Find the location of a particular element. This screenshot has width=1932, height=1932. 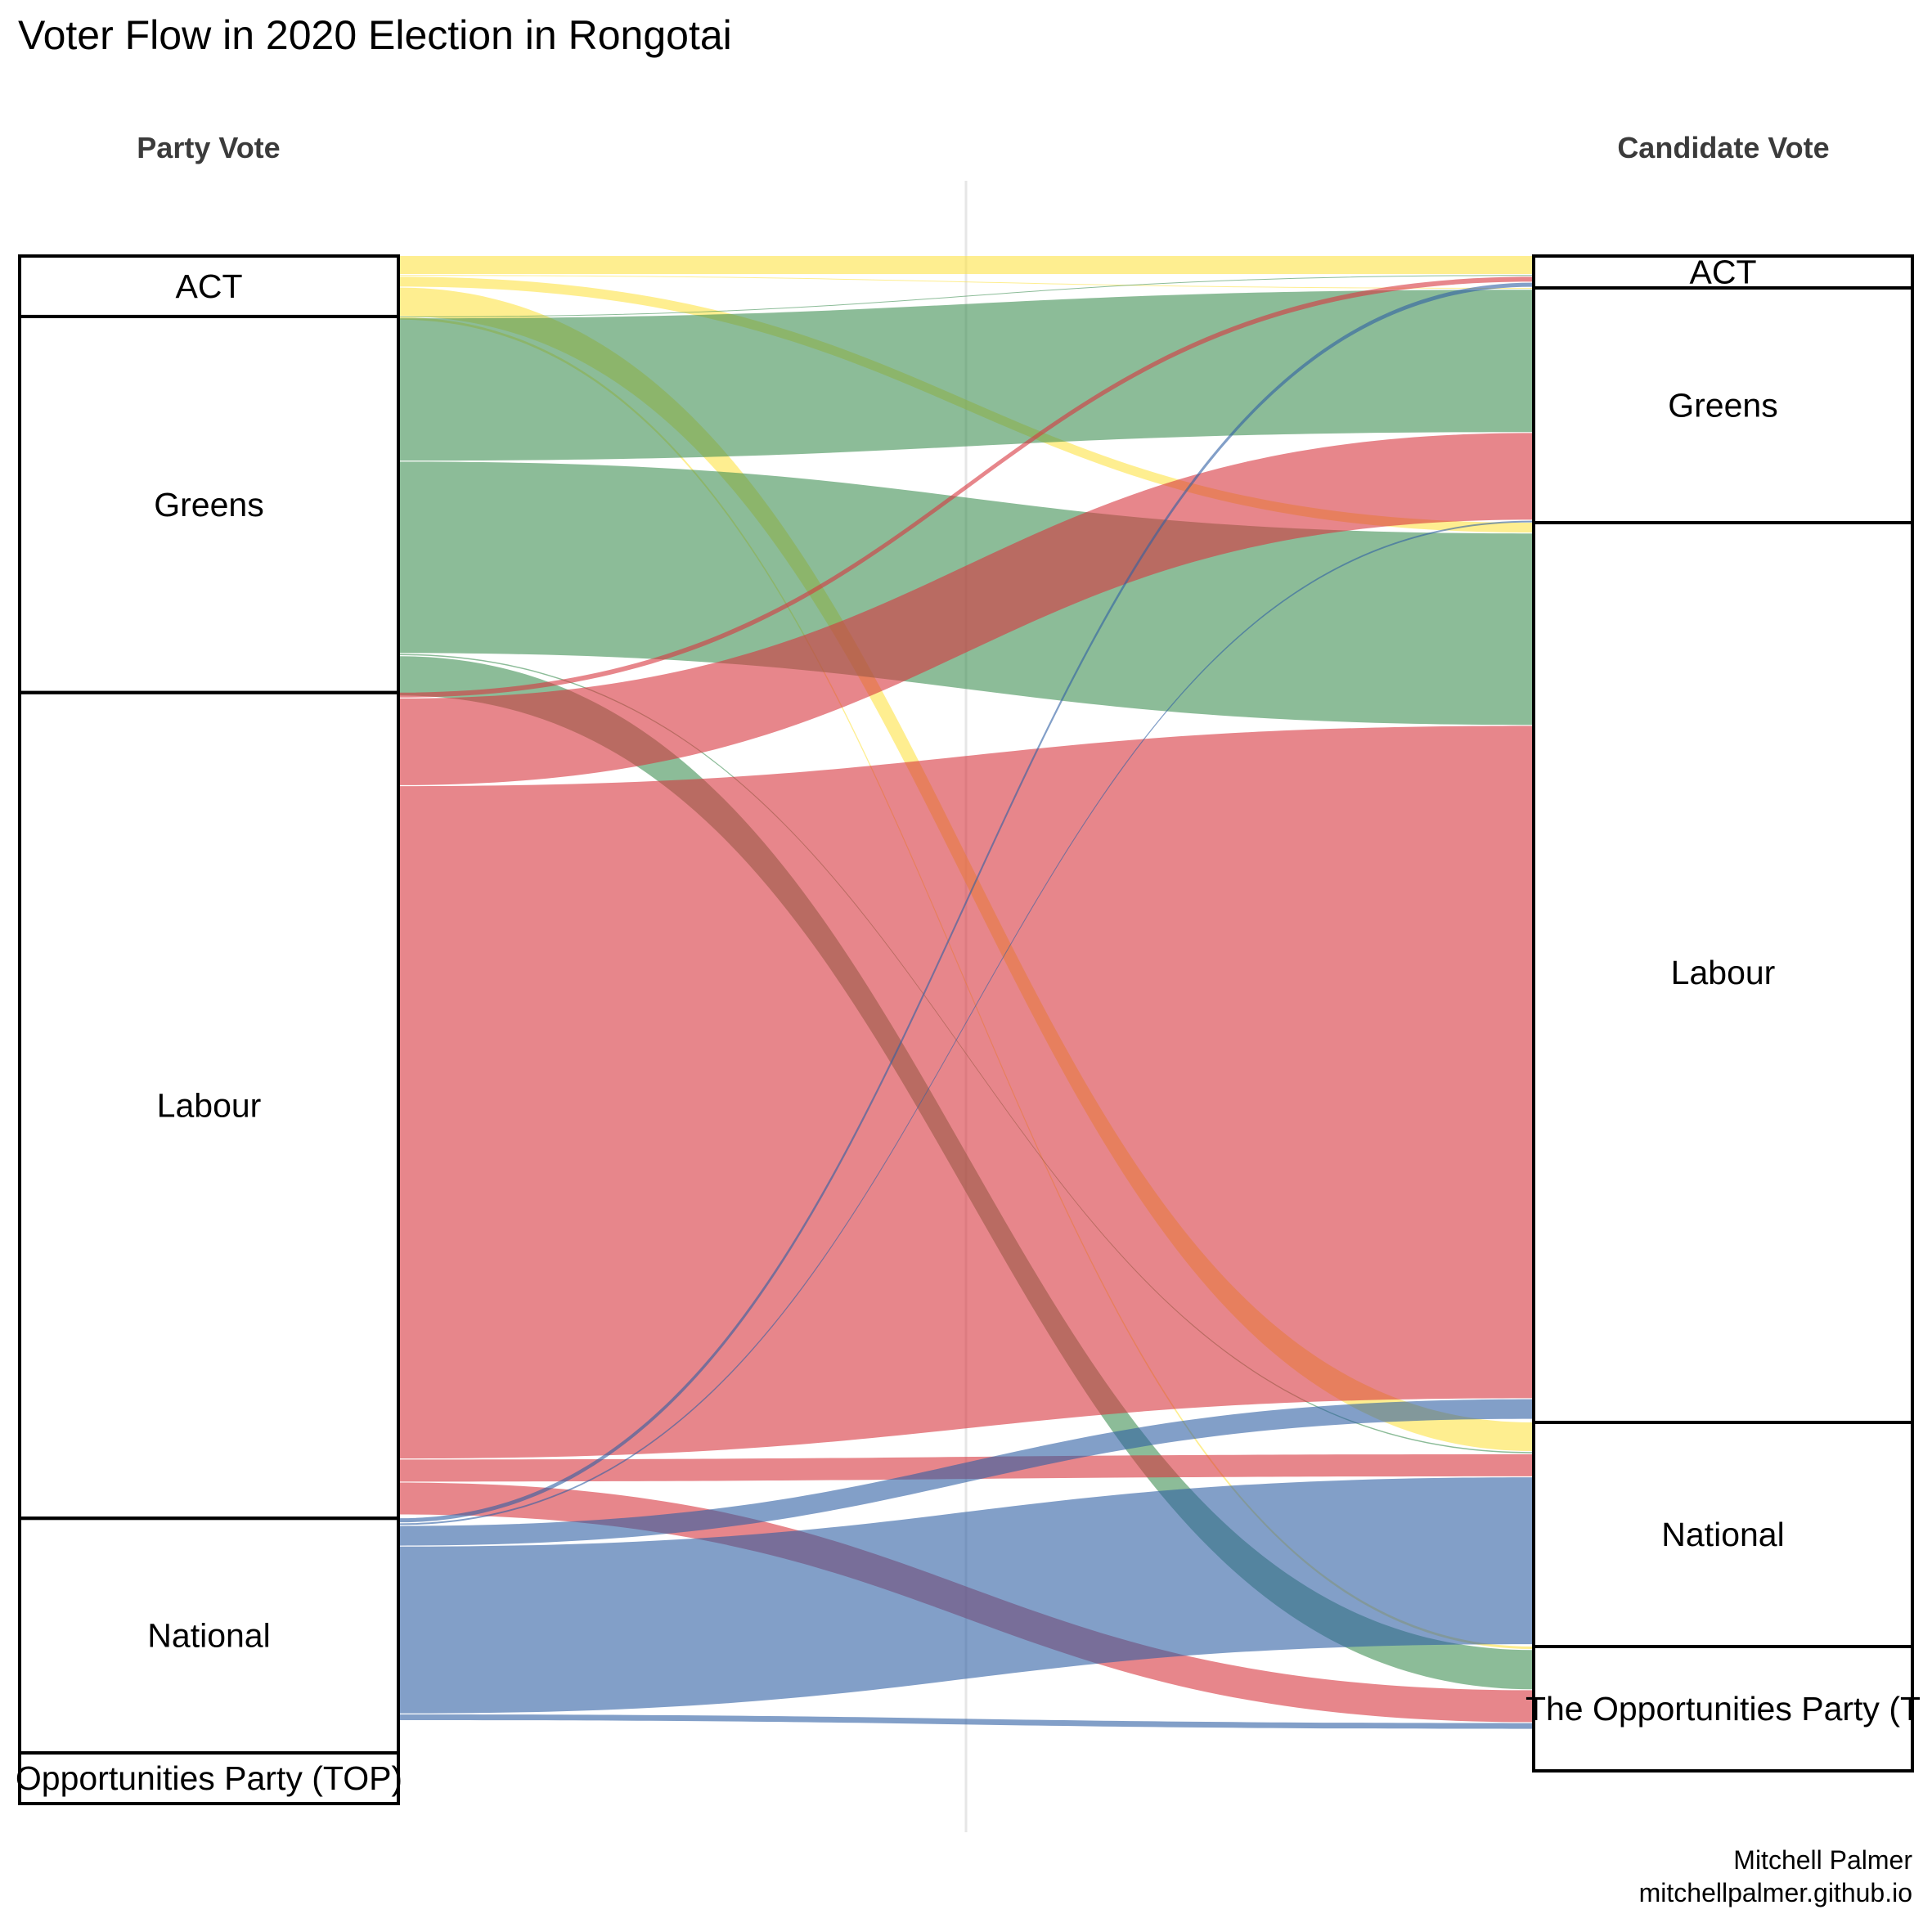

left-node-box is located at coordinates (209, 1778).